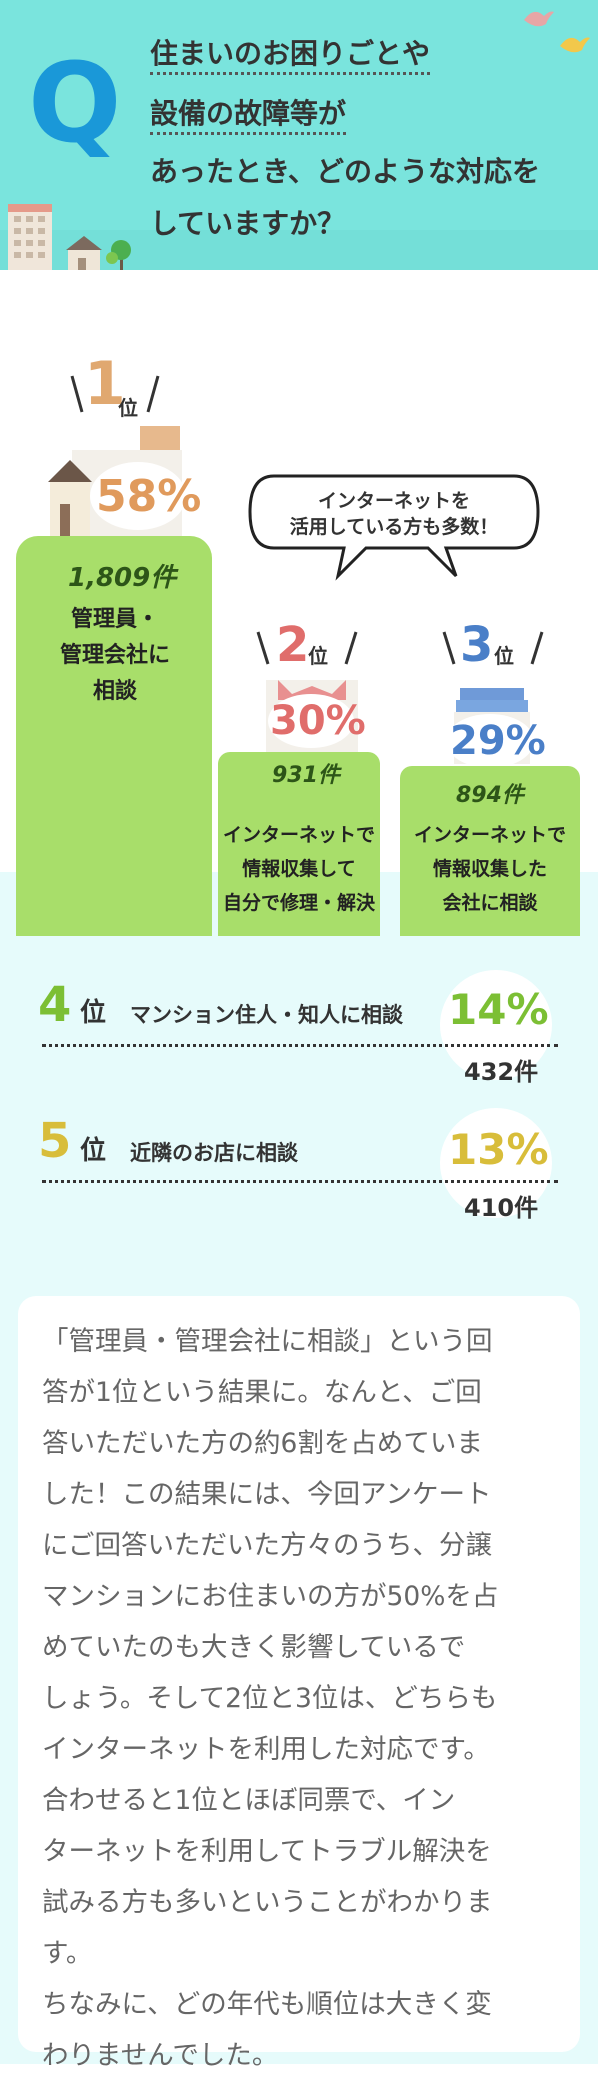 This screenshot has height=2081, width=598. What do you see at coordinates (299, 869) in the screenshot?
I see `rank2-label-line2: 情報収集して` at bounding box center [299, 869].